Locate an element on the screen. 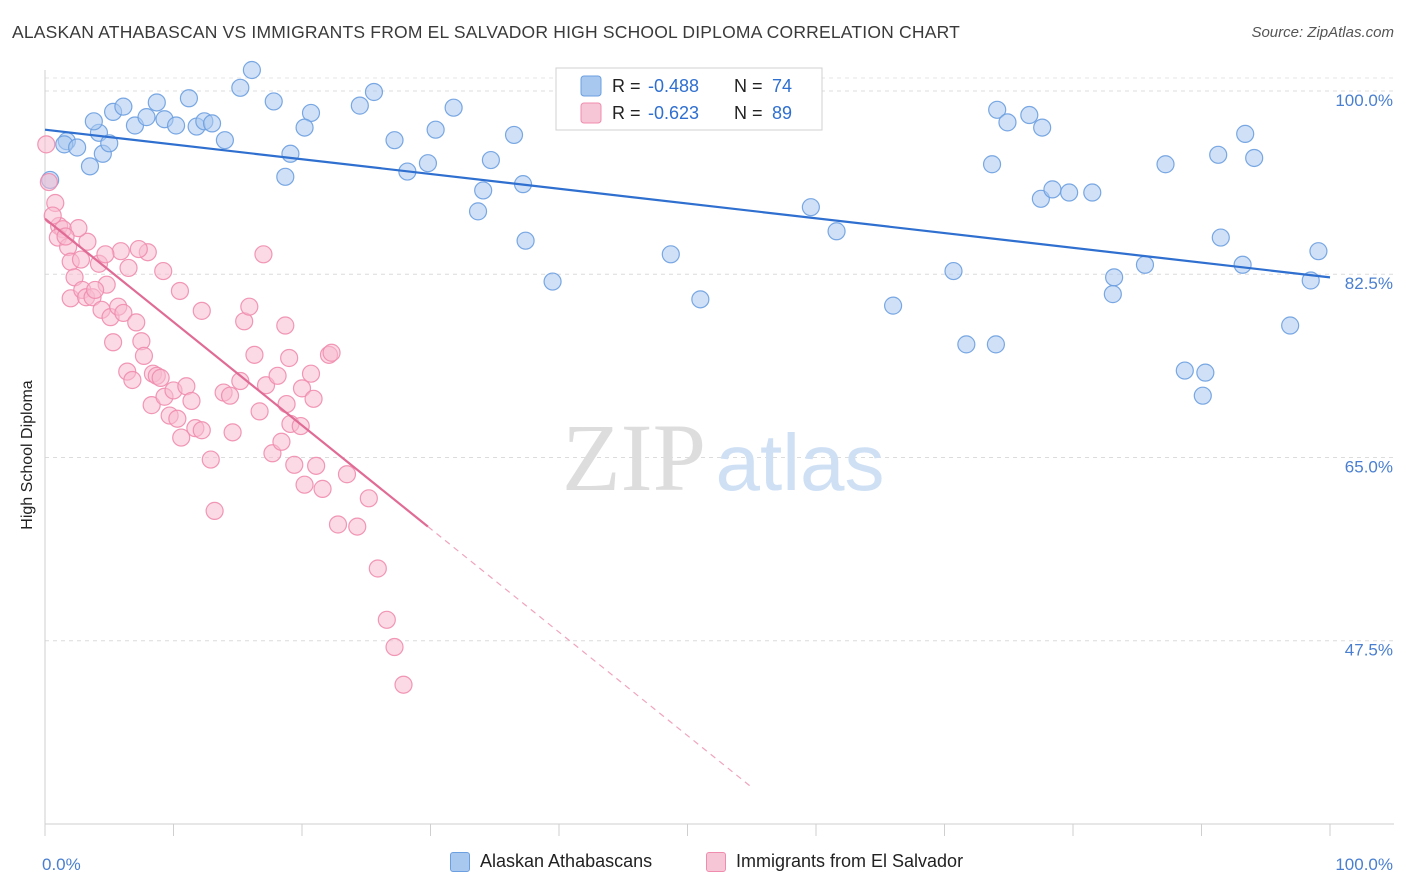  trend-line-salvador is located at coordinates (236, 372).